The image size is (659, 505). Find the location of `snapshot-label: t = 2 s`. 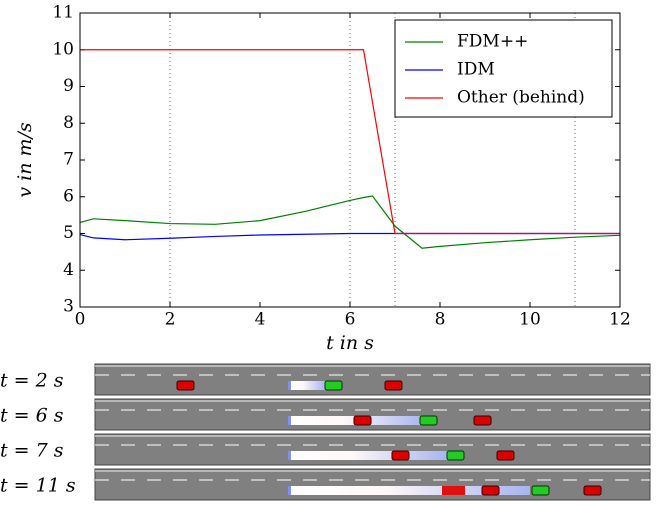

snapshot-label: t = 2 s is located at coordinates (32, 381).